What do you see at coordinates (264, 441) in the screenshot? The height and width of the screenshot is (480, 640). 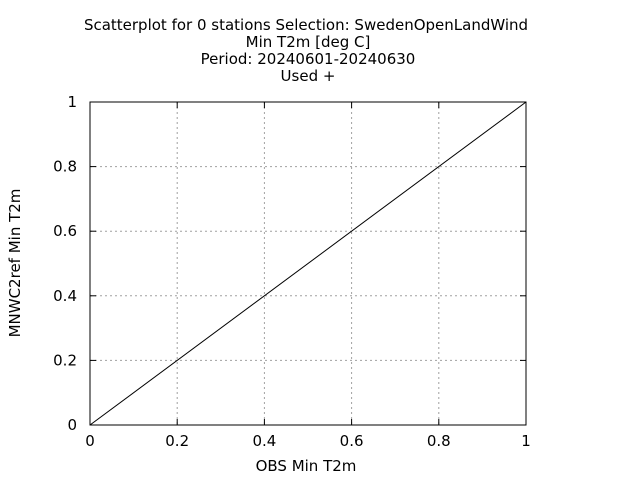 I see `x-tick-label: 0.4` at bounding box center [264, 441].